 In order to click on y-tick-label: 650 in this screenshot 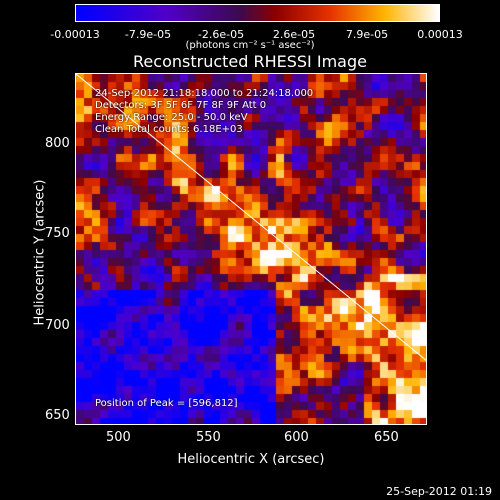, I will do `click(57, 415)`.